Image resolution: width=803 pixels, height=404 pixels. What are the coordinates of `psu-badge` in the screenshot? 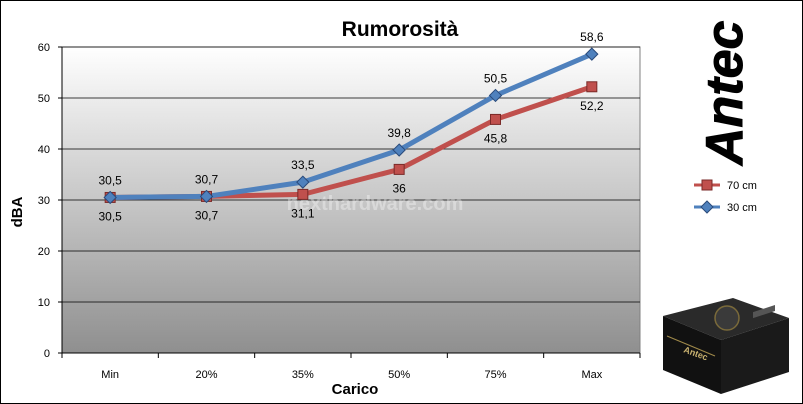 It's located at (764, 312).